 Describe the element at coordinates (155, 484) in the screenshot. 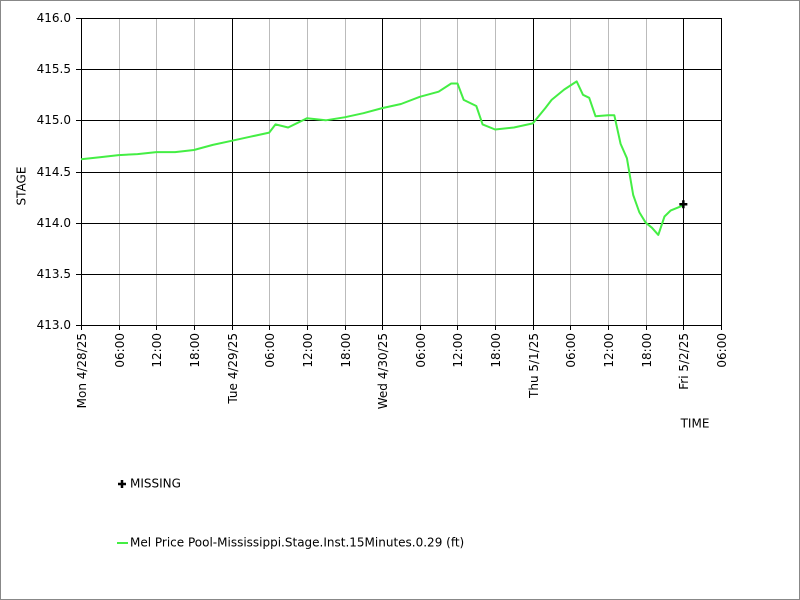

I see `legend-label: MISSING` at that location.